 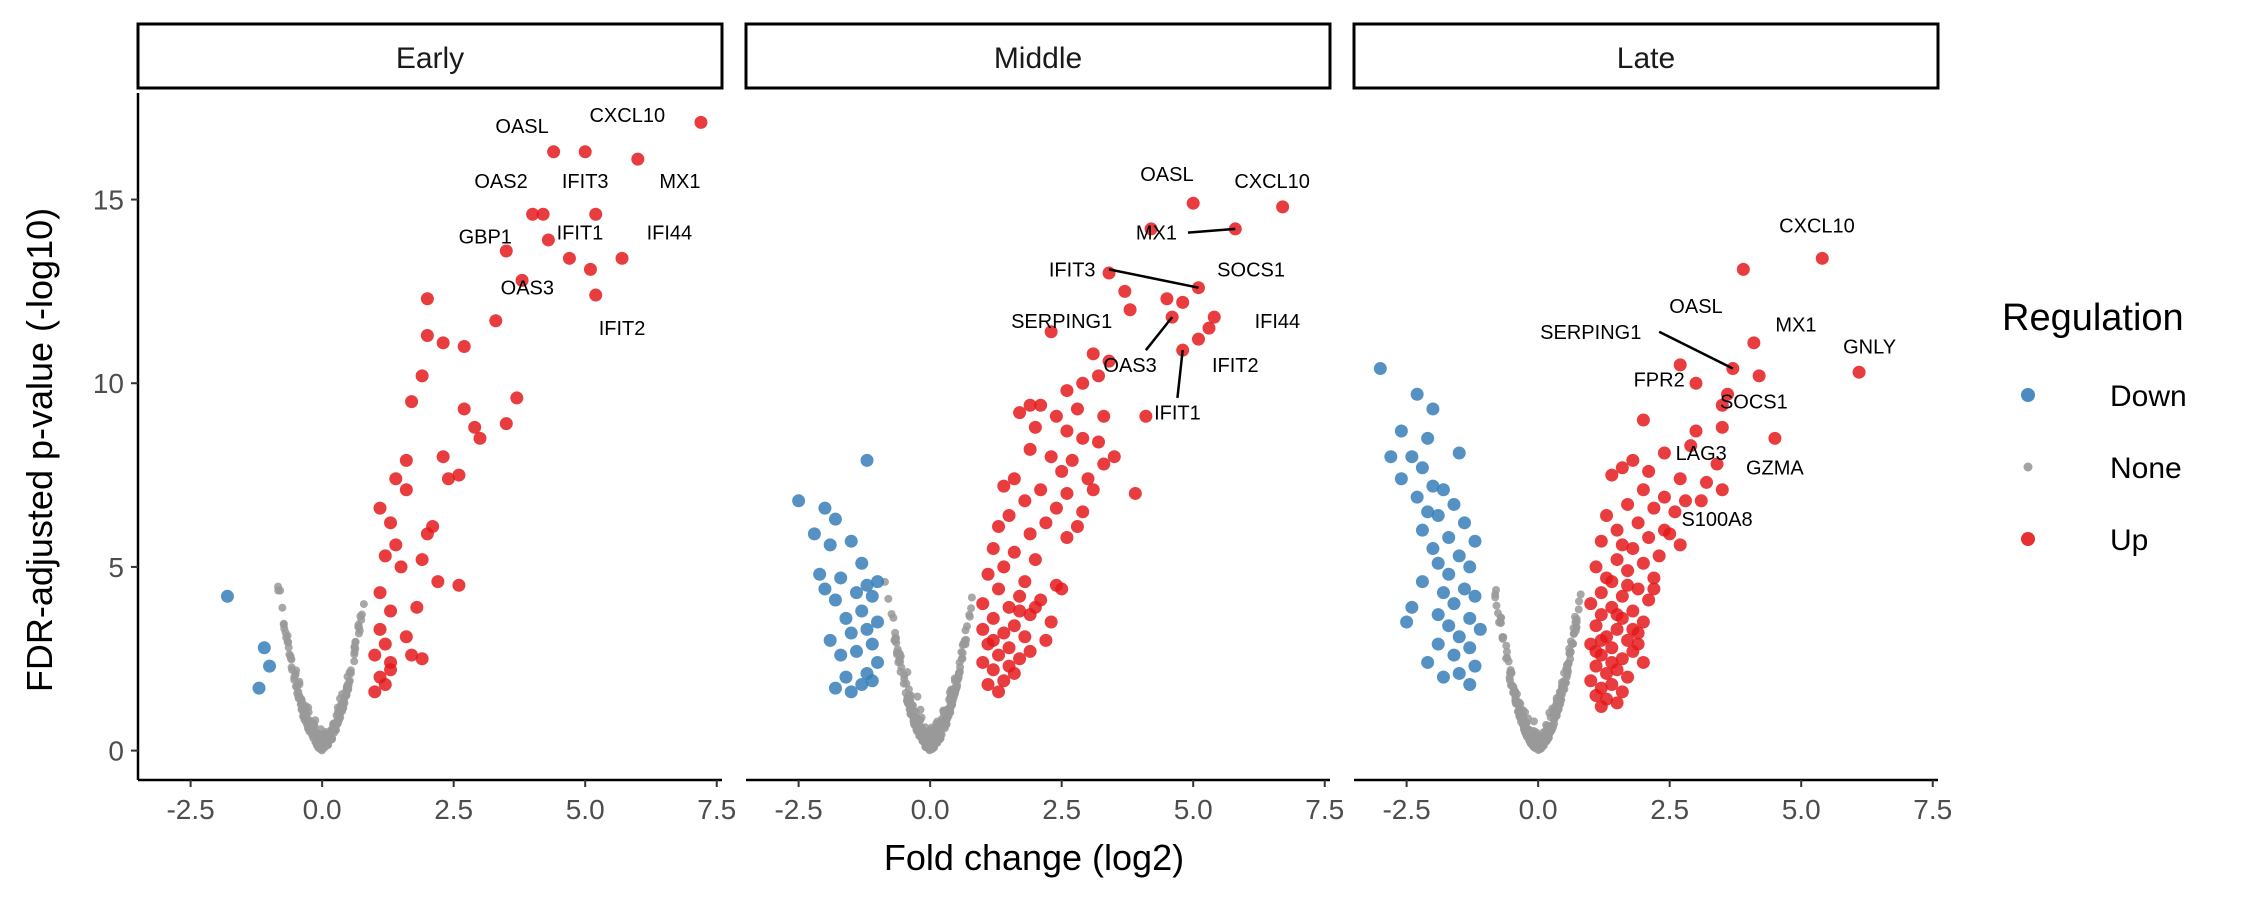 What do you see at coordinates (1406, 809) in the screenshot?
I see `x-tick-label: -2.5` at bounding box center [1406, 809].